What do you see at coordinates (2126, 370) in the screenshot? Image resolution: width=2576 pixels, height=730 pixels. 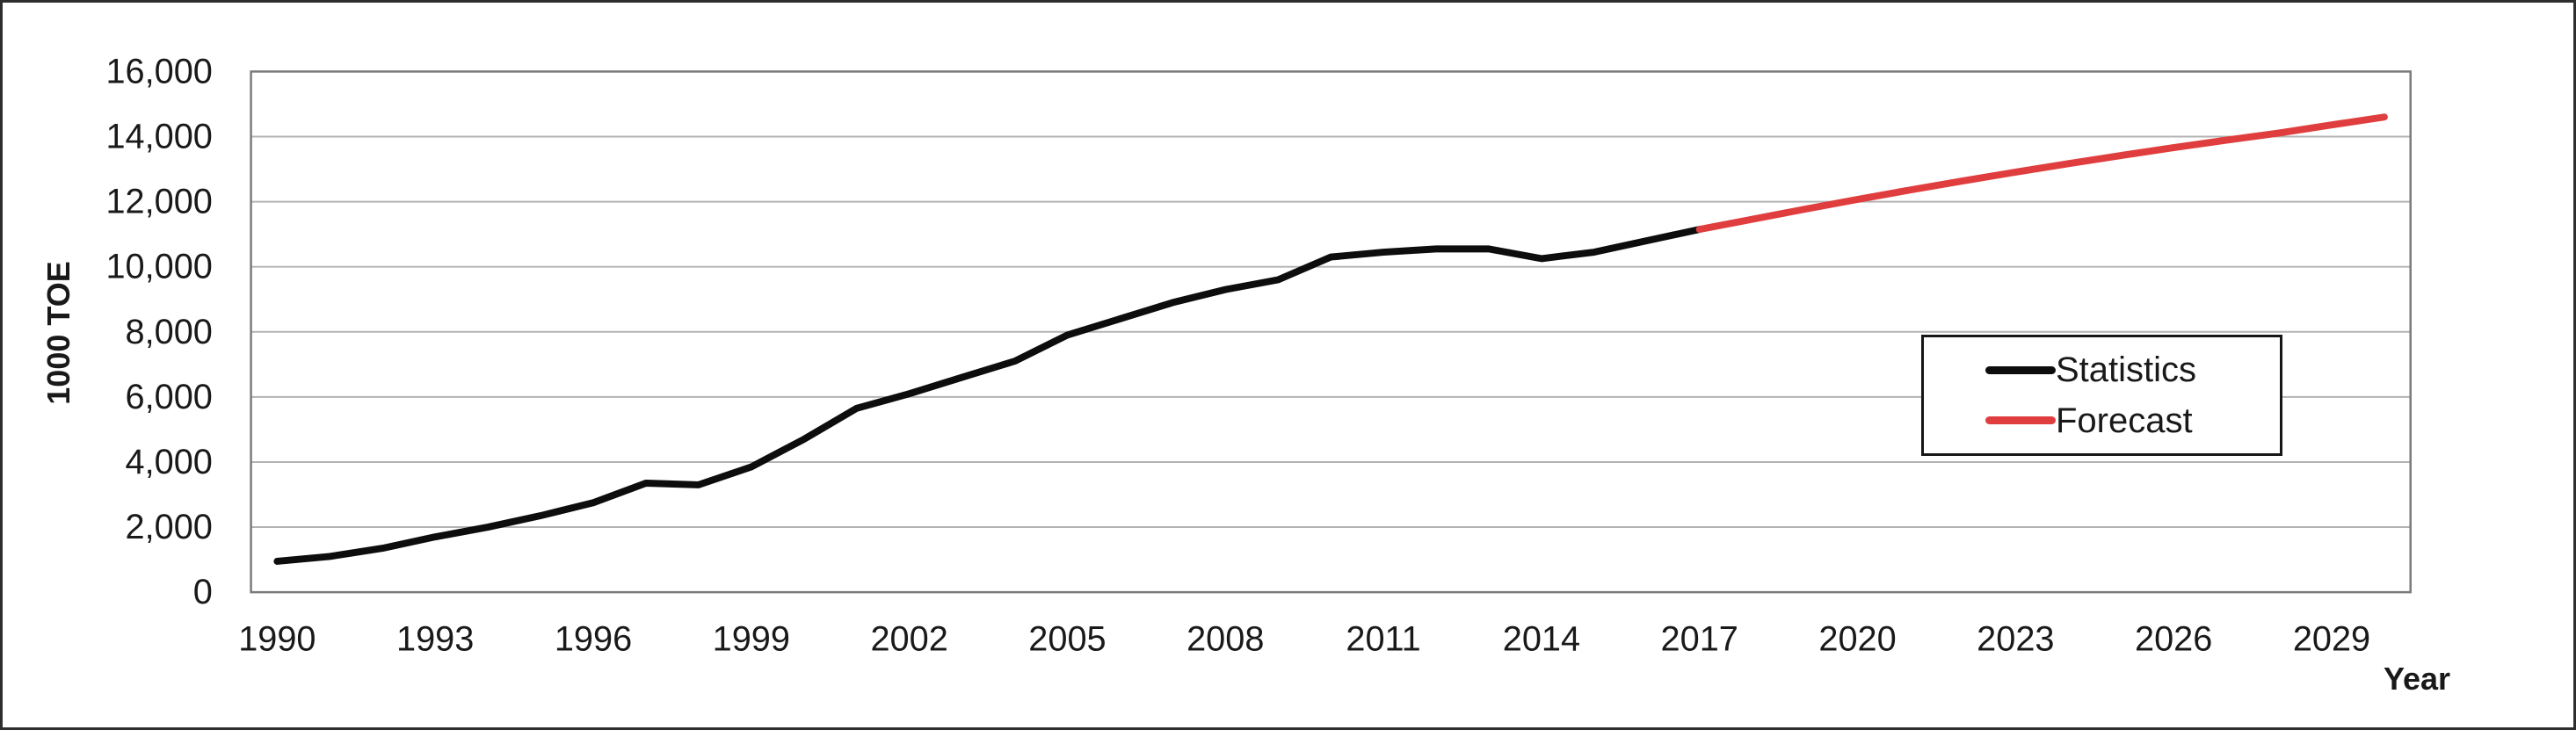 I see `legend-label-statistics: Statistics` at bounding box center [2126, 370].